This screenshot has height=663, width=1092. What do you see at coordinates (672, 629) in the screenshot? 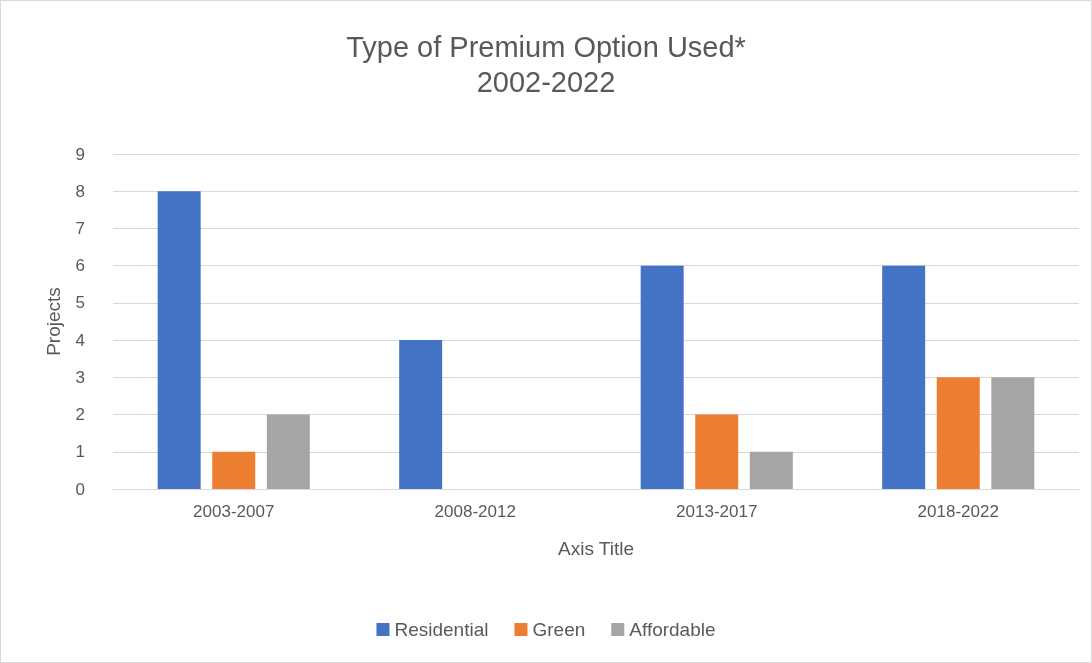
I see `legend-label: Affordable` at bounding box center [672, 629].